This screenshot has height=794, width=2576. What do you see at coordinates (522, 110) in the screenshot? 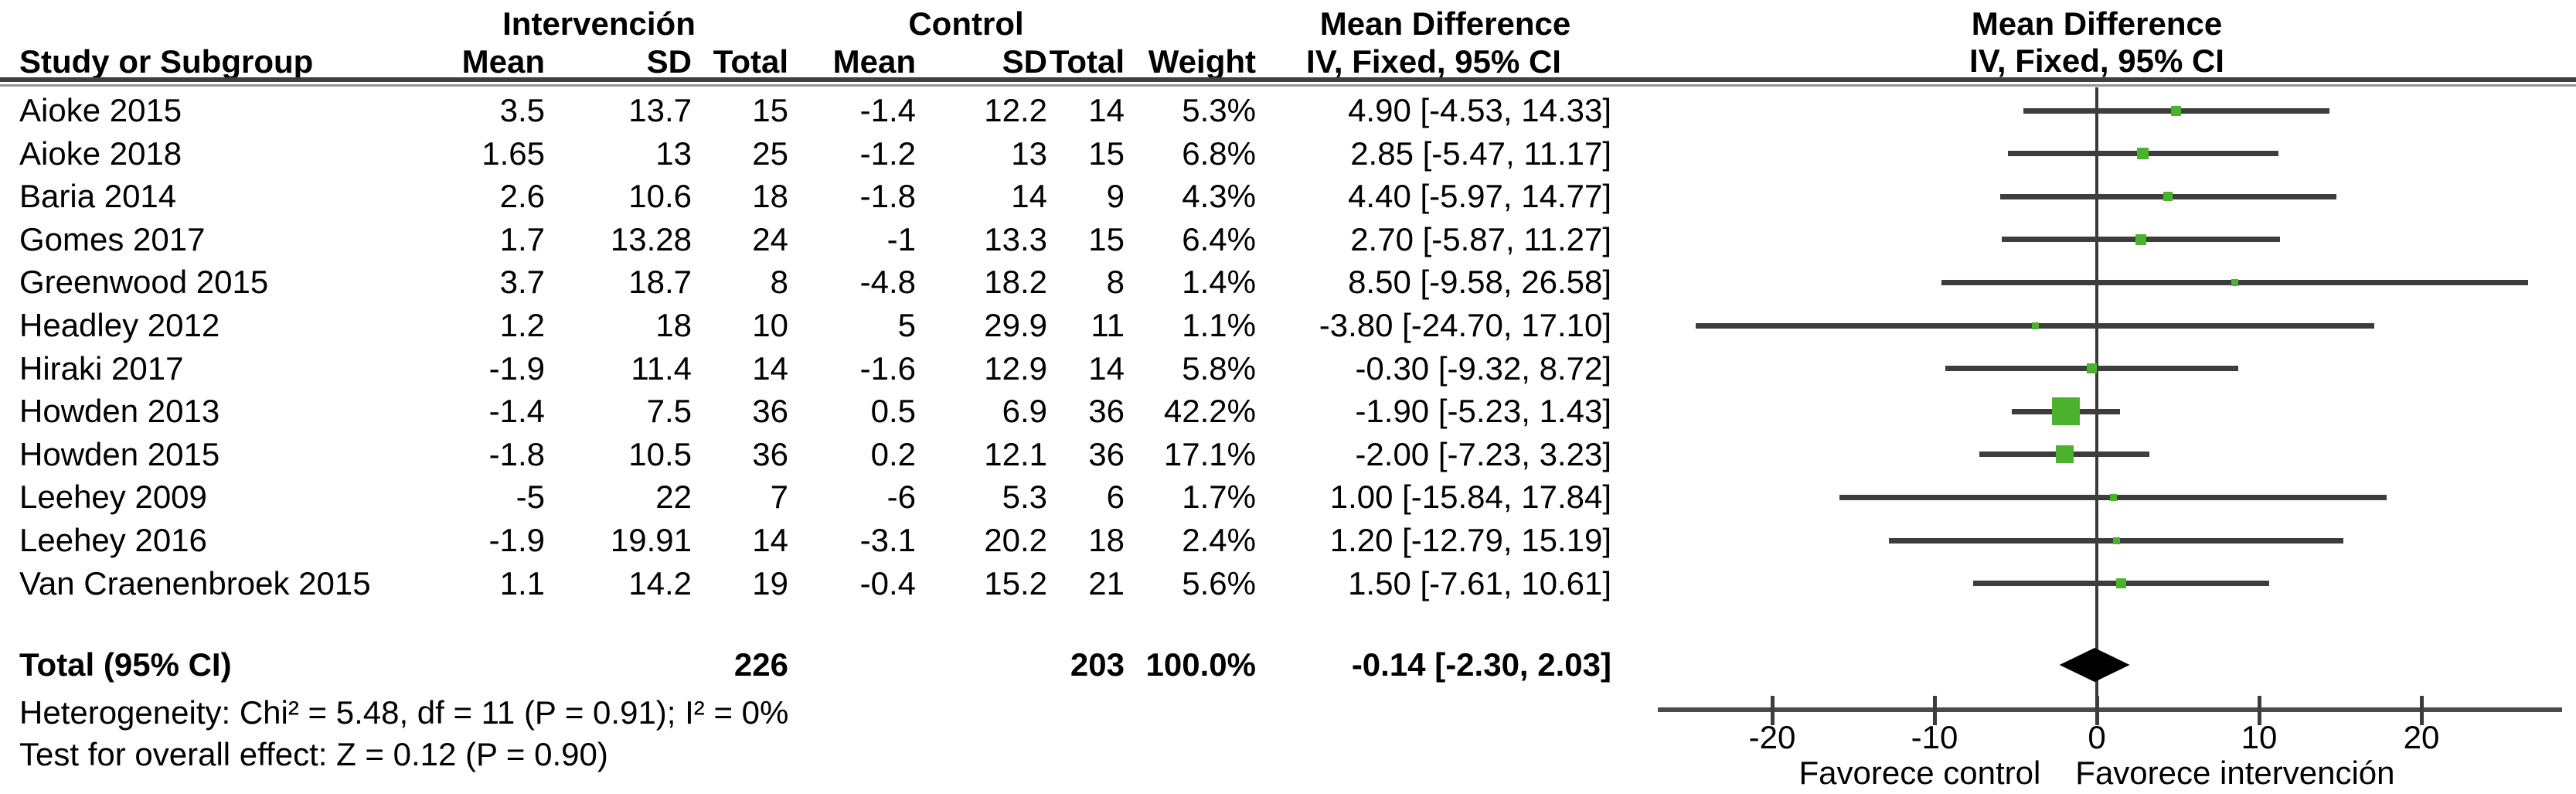
I see `cell-mean-intervention: 3.5` at bounding box center [522, 110].